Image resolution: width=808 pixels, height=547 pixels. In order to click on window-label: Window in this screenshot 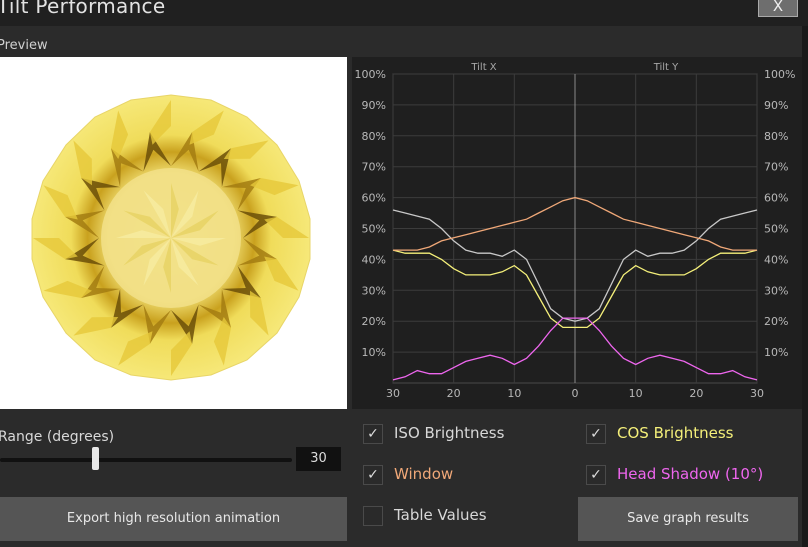, I will do `click(424, 474)`.